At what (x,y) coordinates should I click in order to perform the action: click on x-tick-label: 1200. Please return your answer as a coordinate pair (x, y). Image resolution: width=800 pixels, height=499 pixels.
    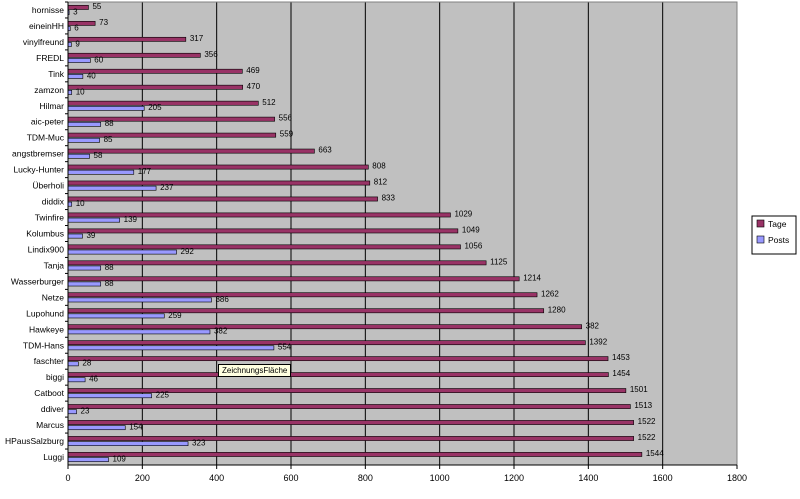
    Looking at the image, I should click on (514, 478).